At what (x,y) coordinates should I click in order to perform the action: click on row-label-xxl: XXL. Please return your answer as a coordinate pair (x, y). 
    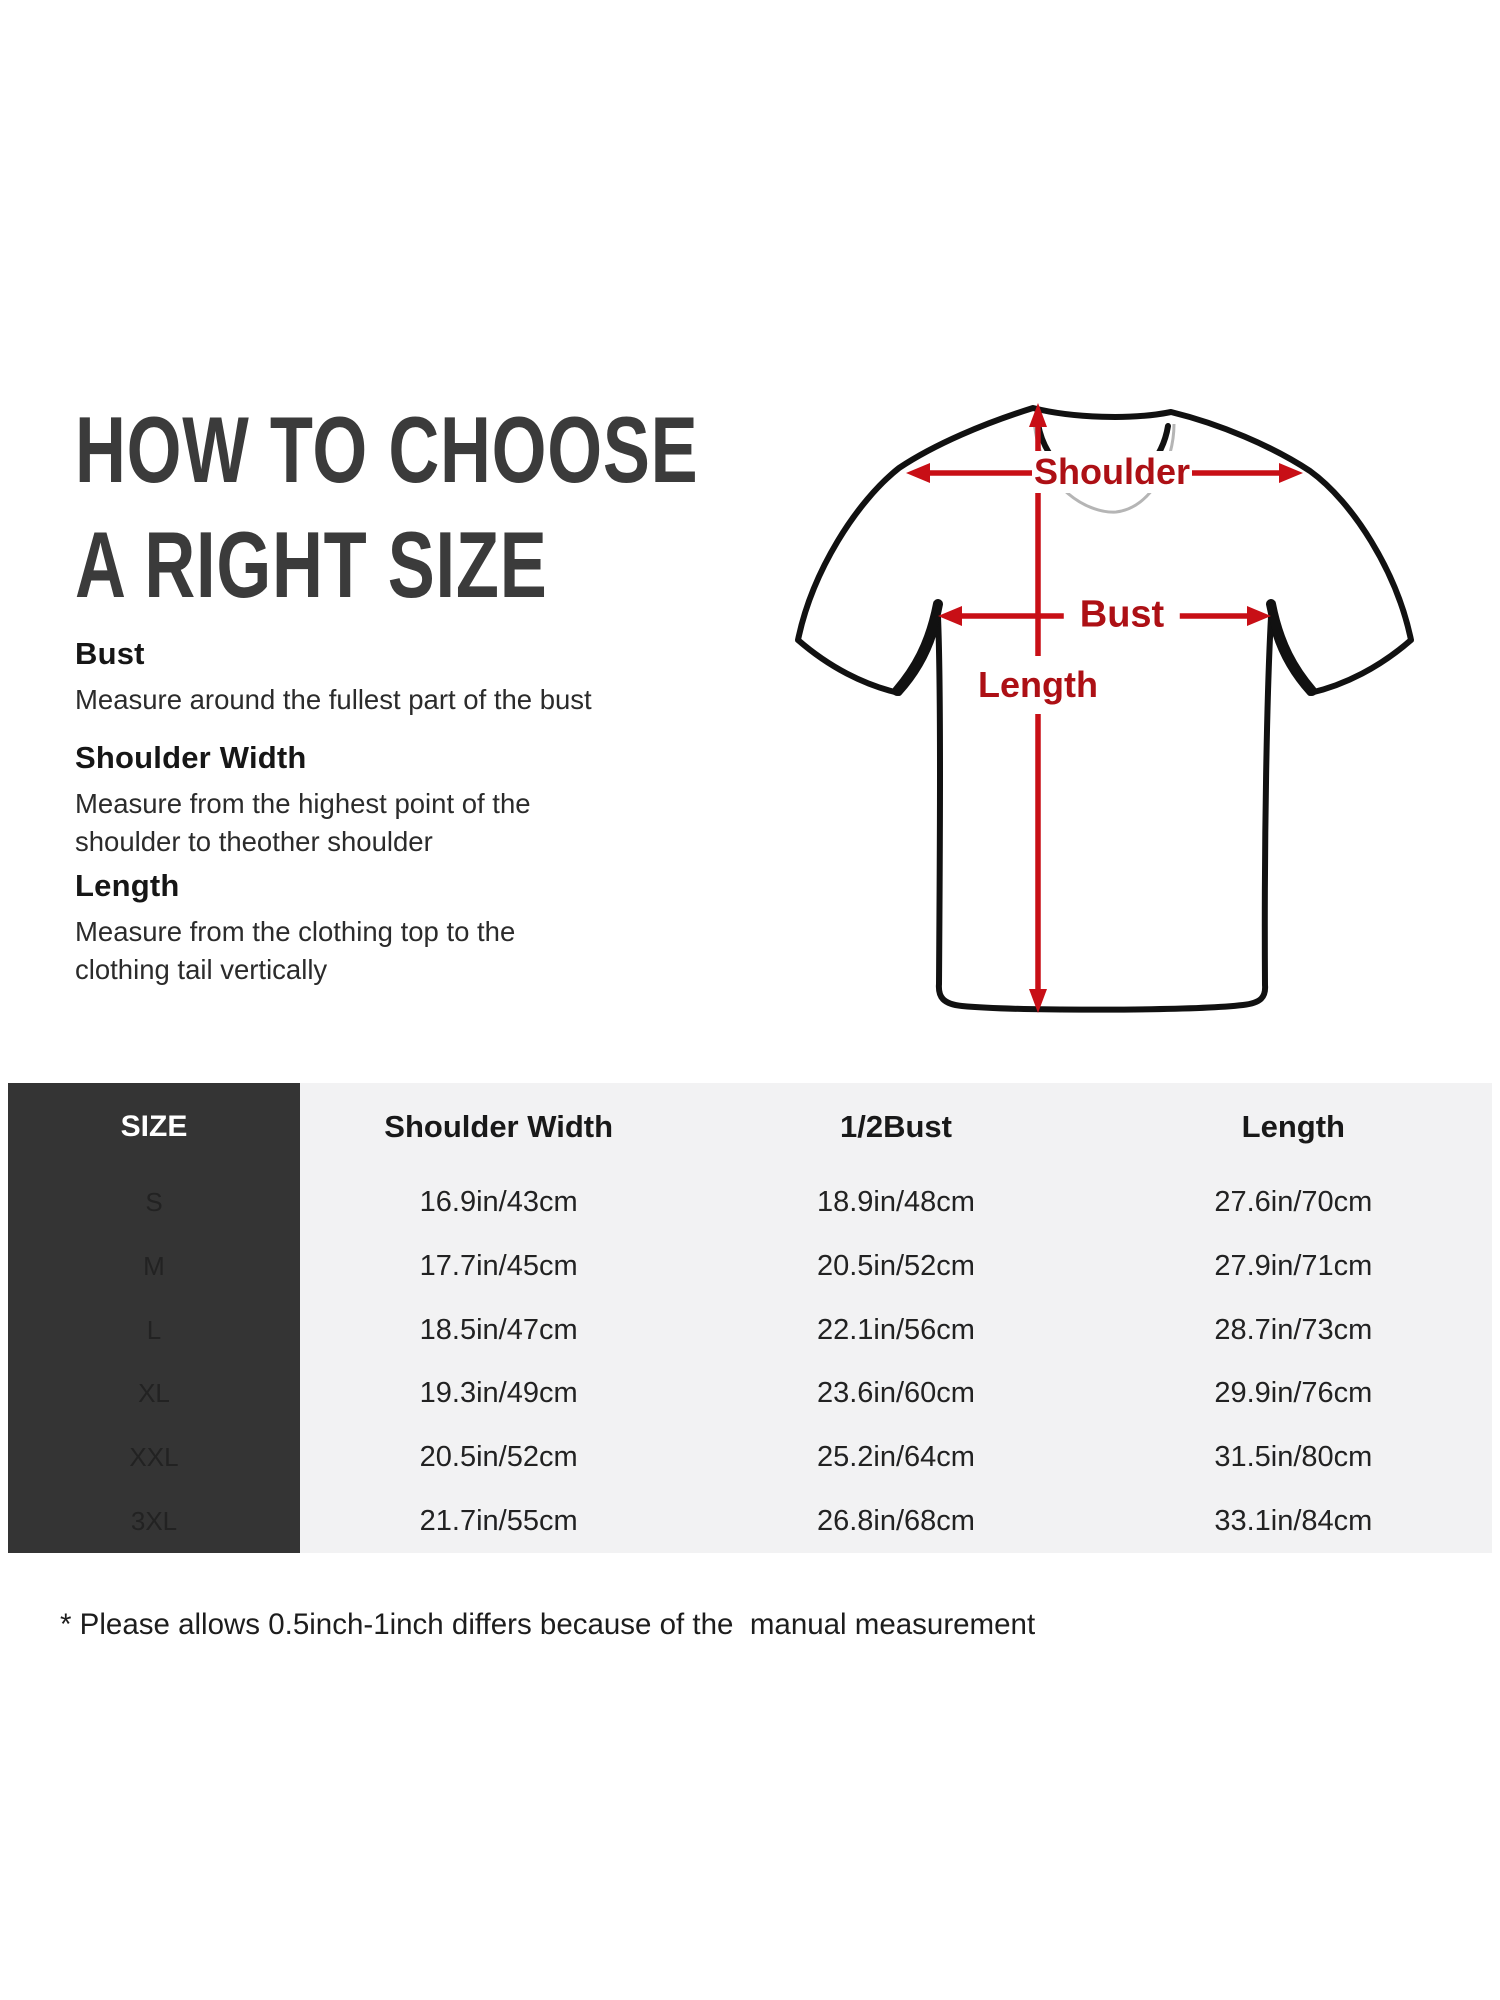
    Looking at the image, I should click on (154, 1457).